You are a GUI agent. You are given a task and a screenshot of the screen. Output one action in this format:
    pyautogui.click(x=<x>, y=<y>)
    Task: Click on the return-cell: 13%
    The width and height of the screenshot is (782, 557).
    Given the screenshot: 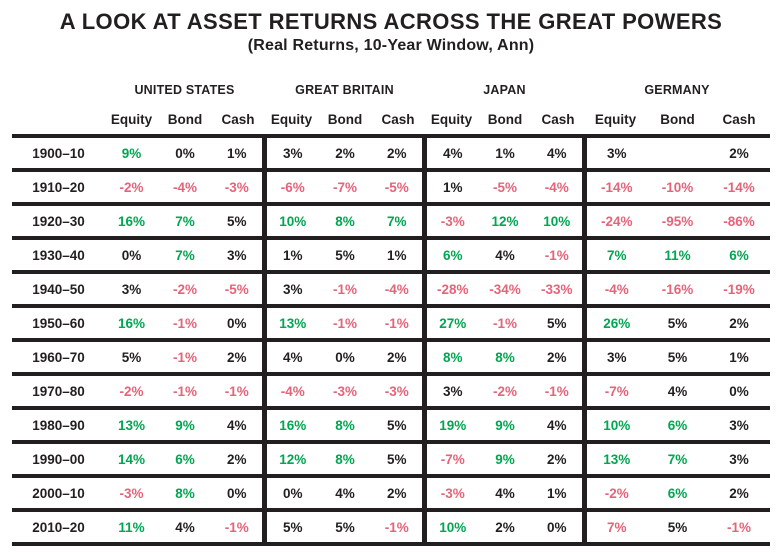 What is the action you would take?
    pyautogui.click(x=290, y=324)
    